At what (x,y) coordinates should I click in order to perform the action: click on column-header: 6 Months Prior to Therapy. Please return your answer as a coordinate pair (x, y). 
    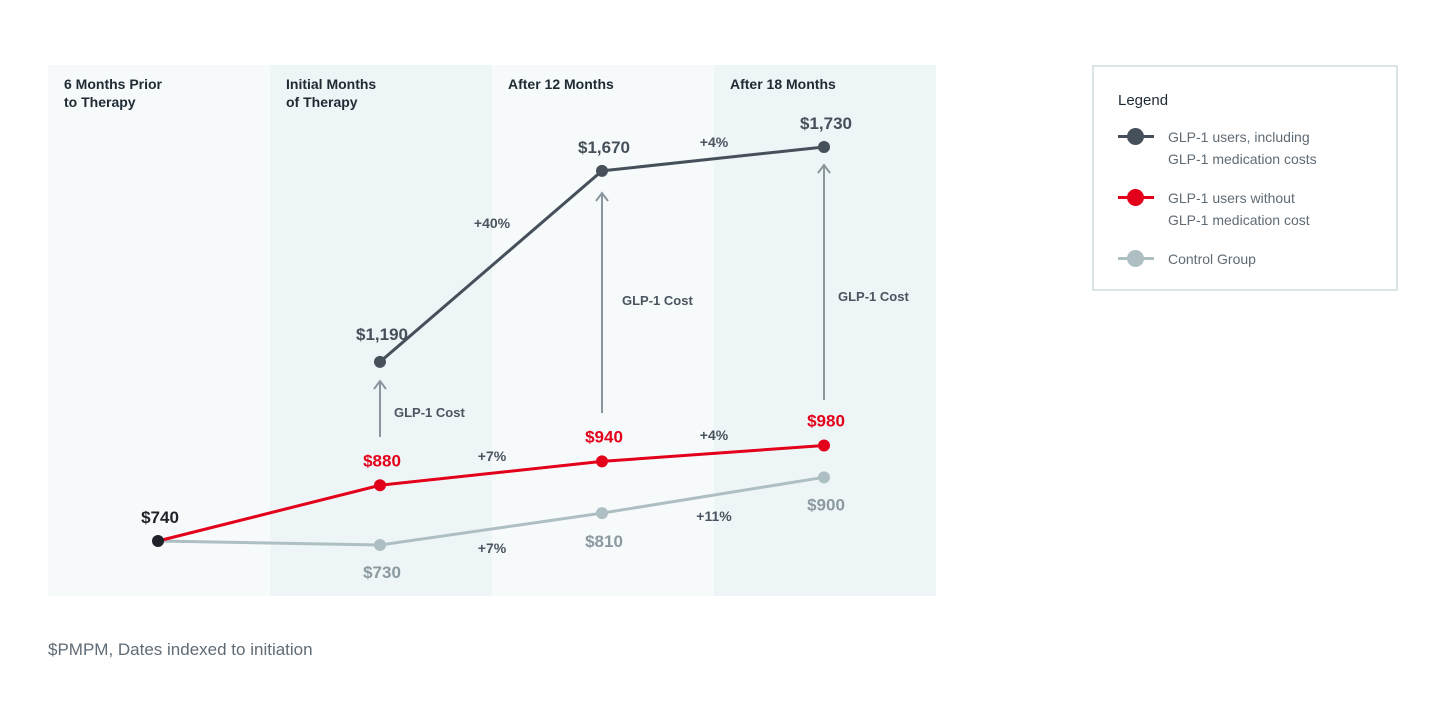
    Looking at the image, I should click on (113, 93).